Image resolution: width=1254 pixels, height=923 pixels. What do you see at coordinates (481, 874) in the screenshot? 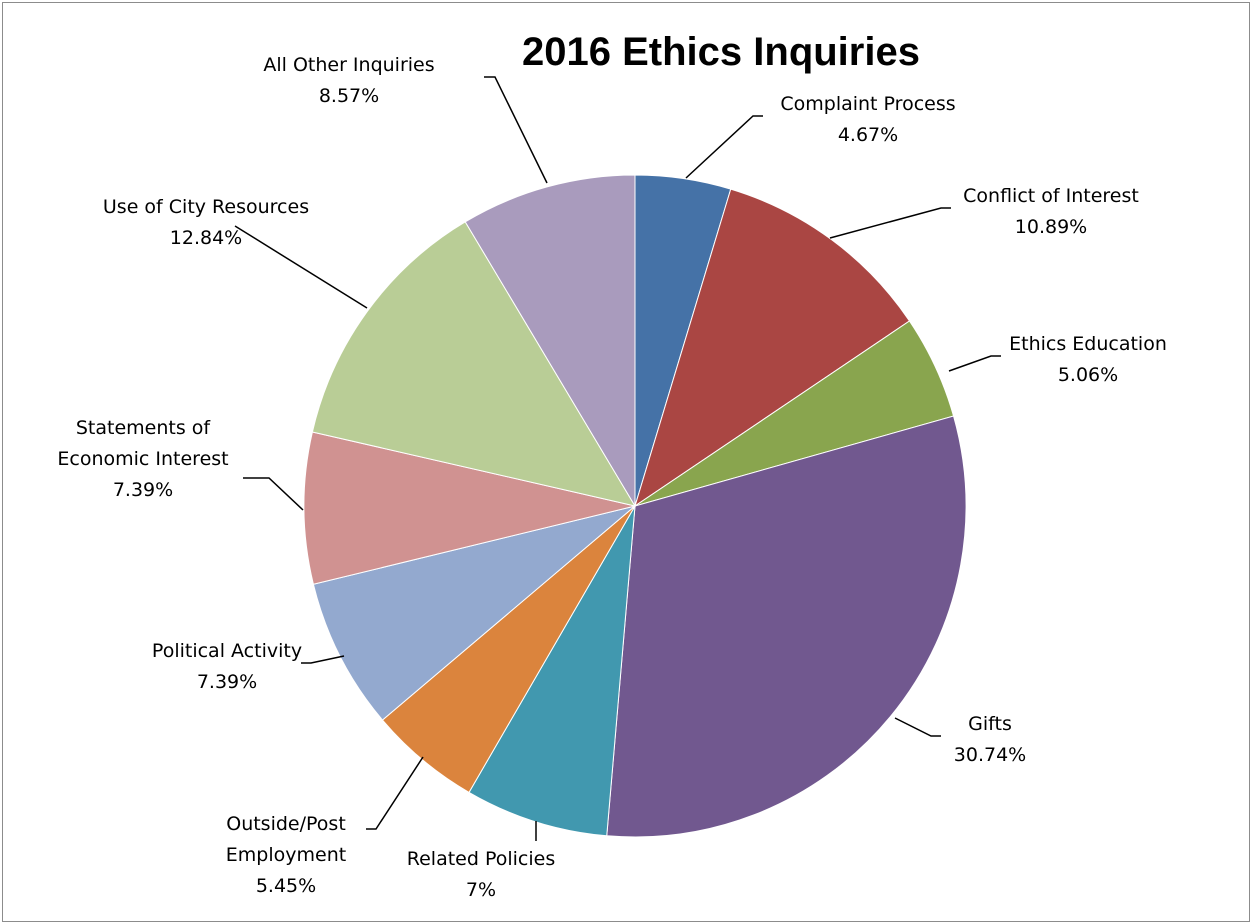
I see `slice-label: Related Policies 7%` at bounding box center [481, 874].